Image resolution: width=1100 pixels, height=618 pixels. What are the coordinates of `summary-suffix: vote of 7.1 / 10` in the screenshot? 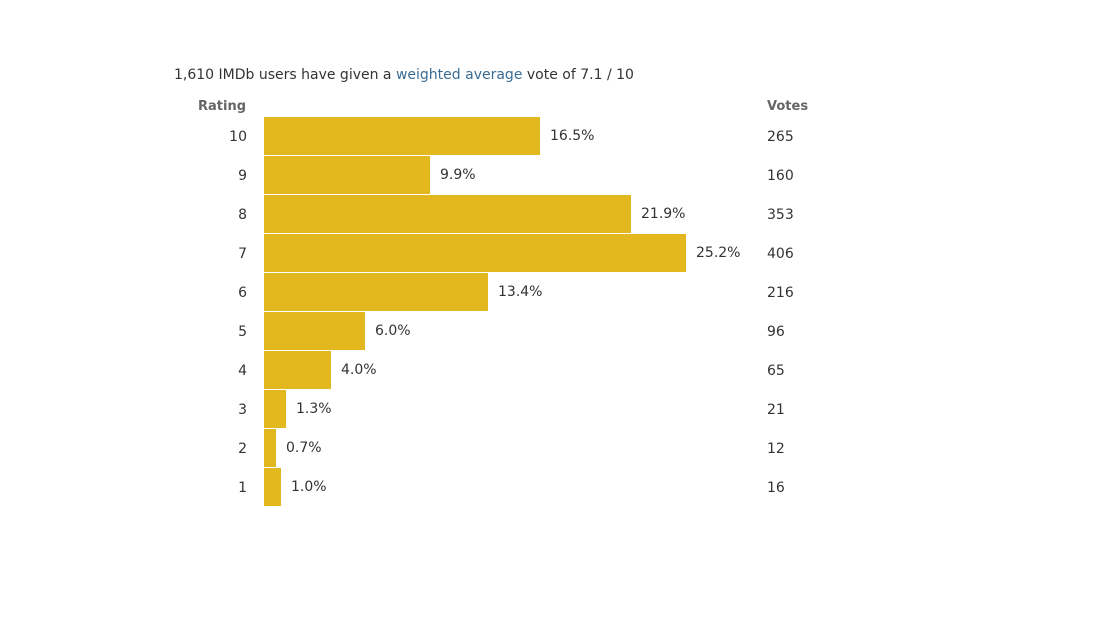 It's located at (578, 75).